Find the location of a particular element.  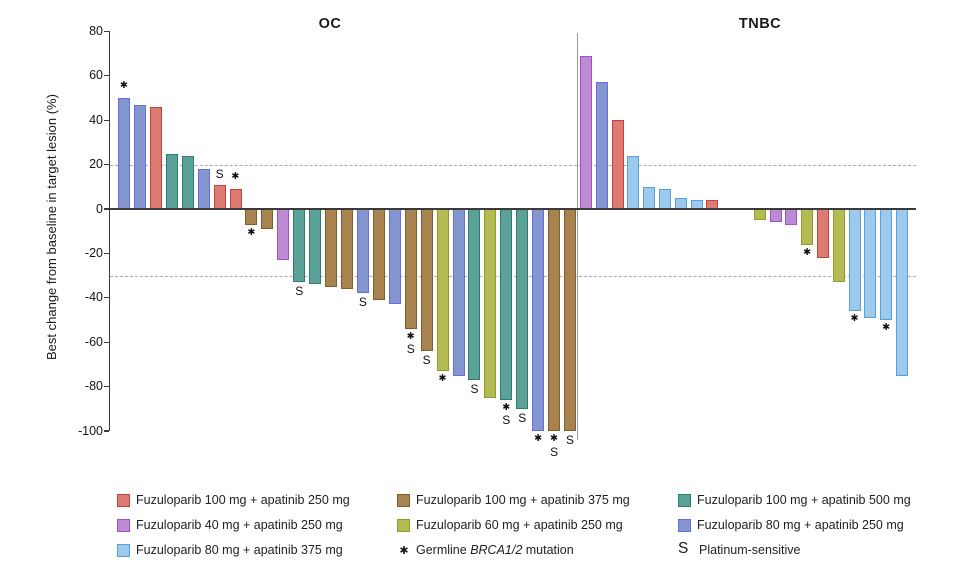

legend-label-part: BRCA1/2 is located at coordinates (496, 549).